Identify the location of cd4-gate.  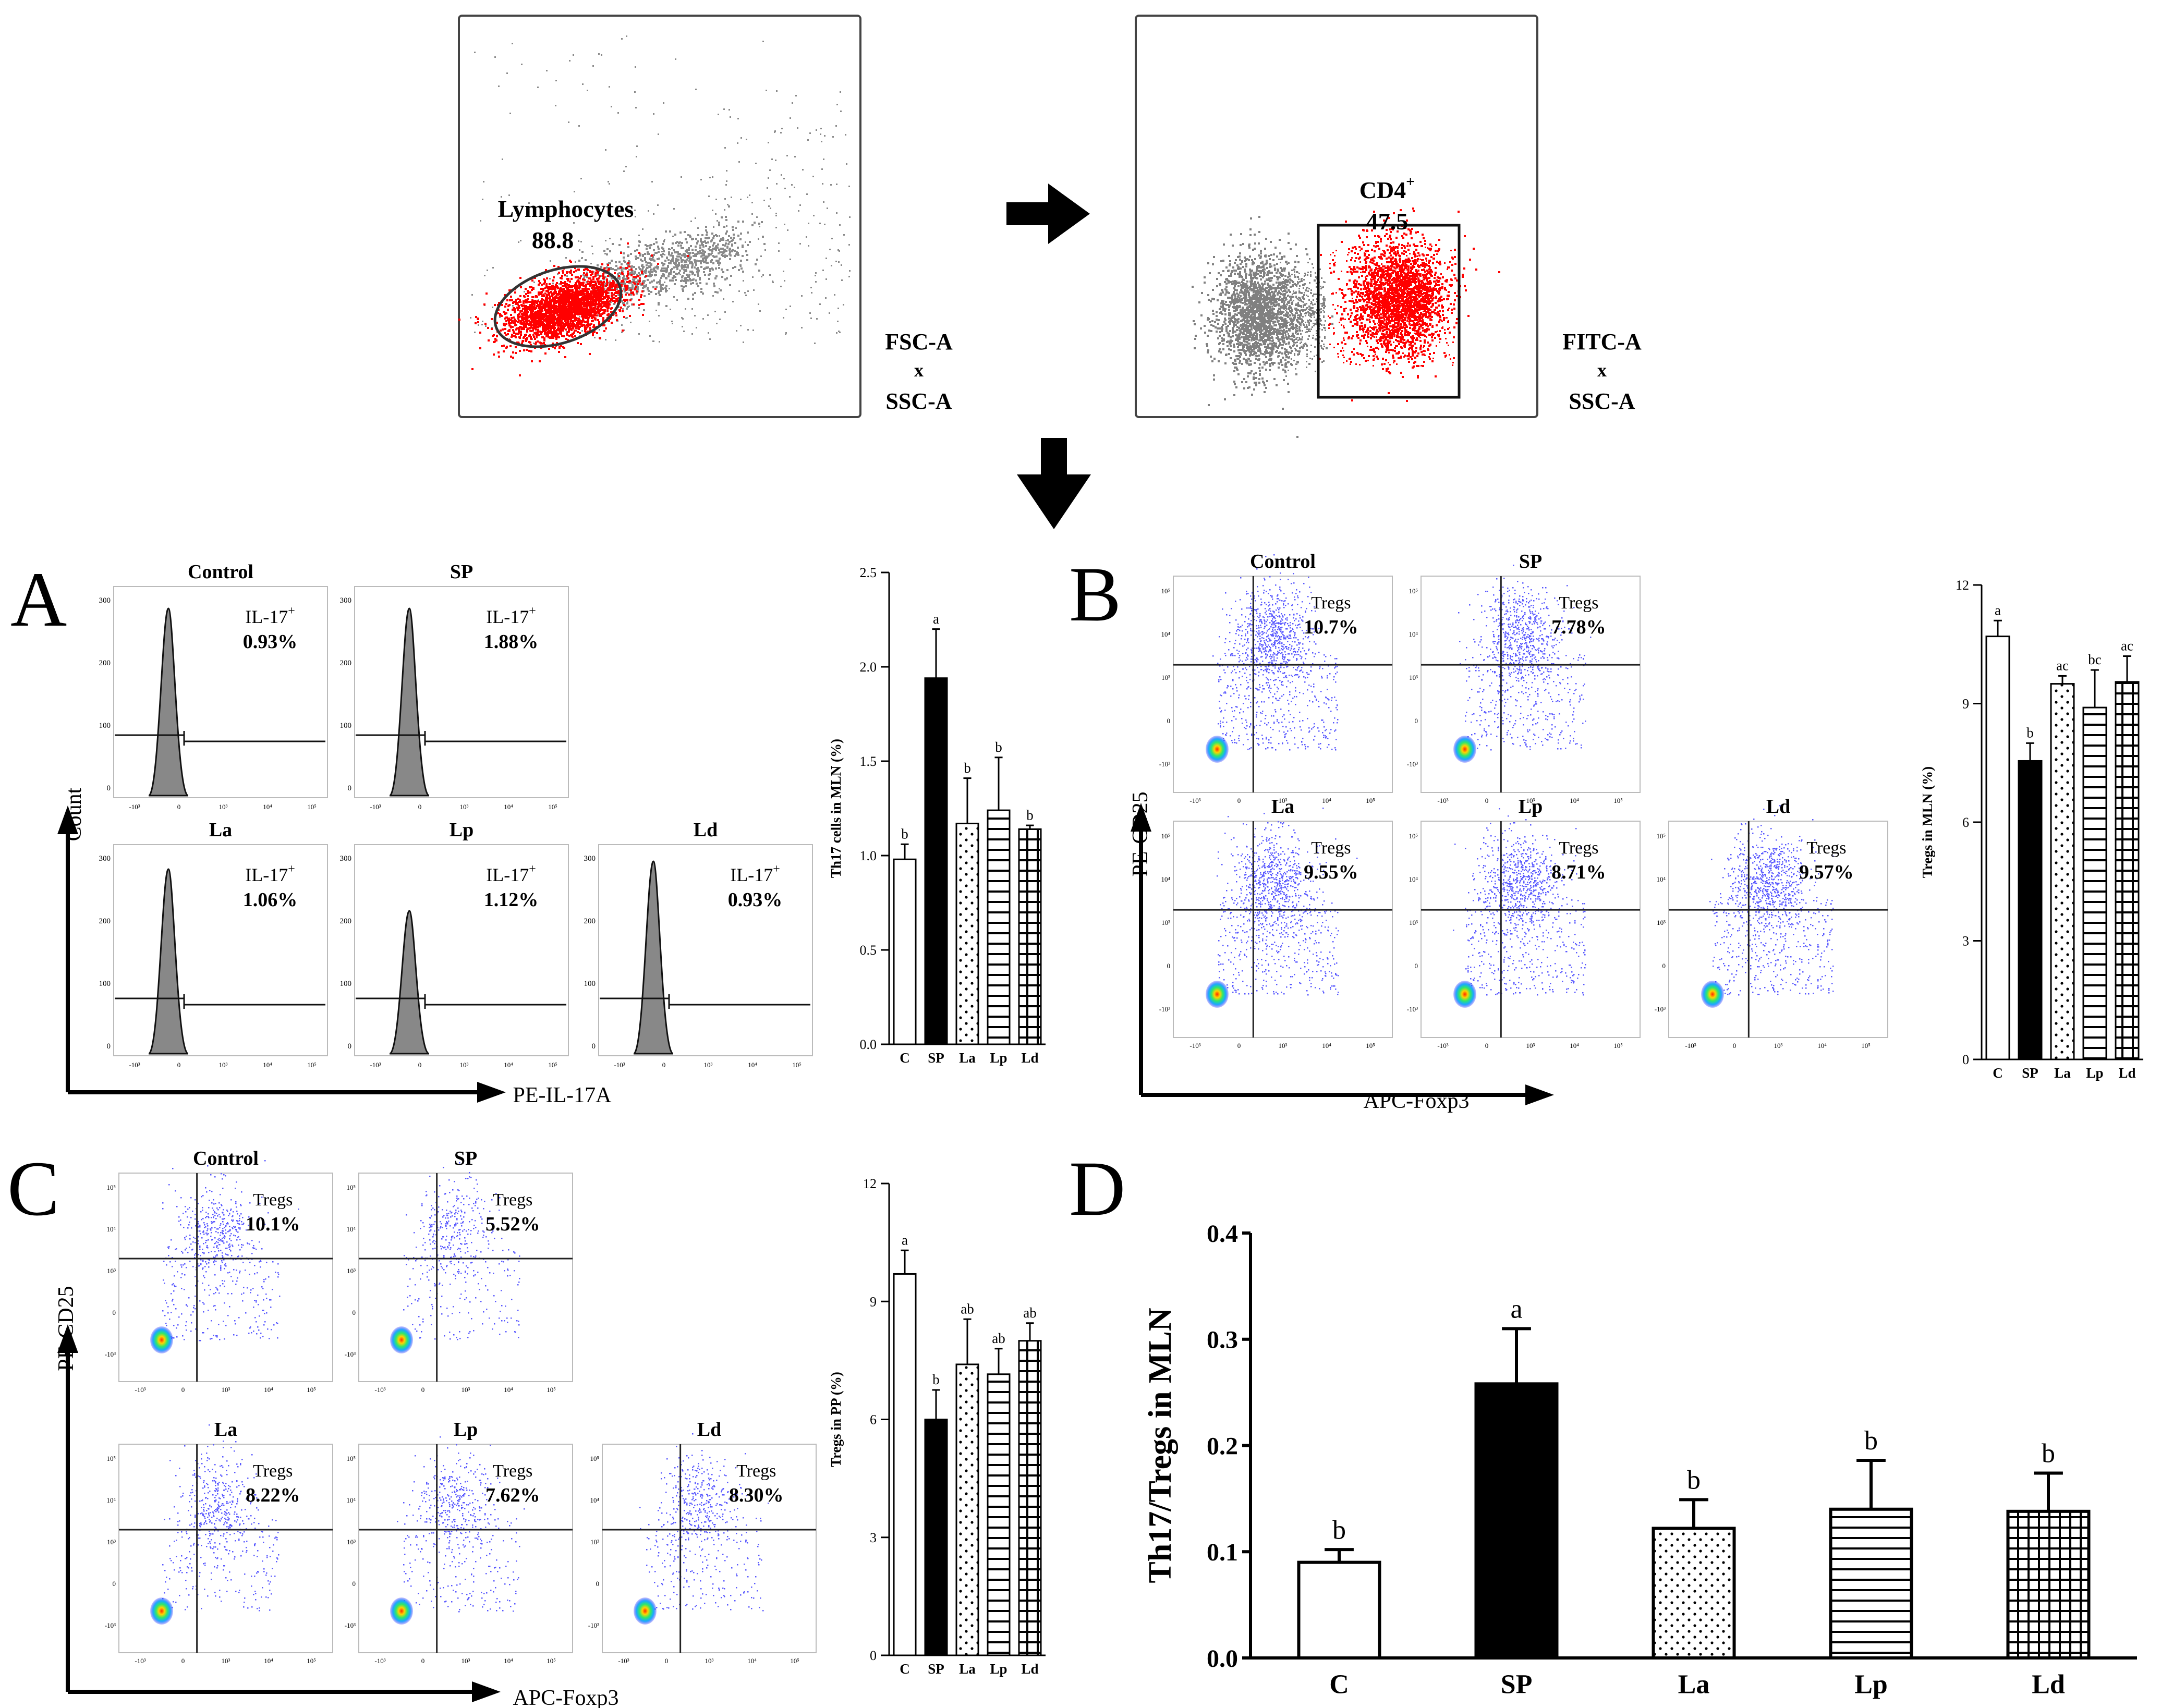
(1389, 311).